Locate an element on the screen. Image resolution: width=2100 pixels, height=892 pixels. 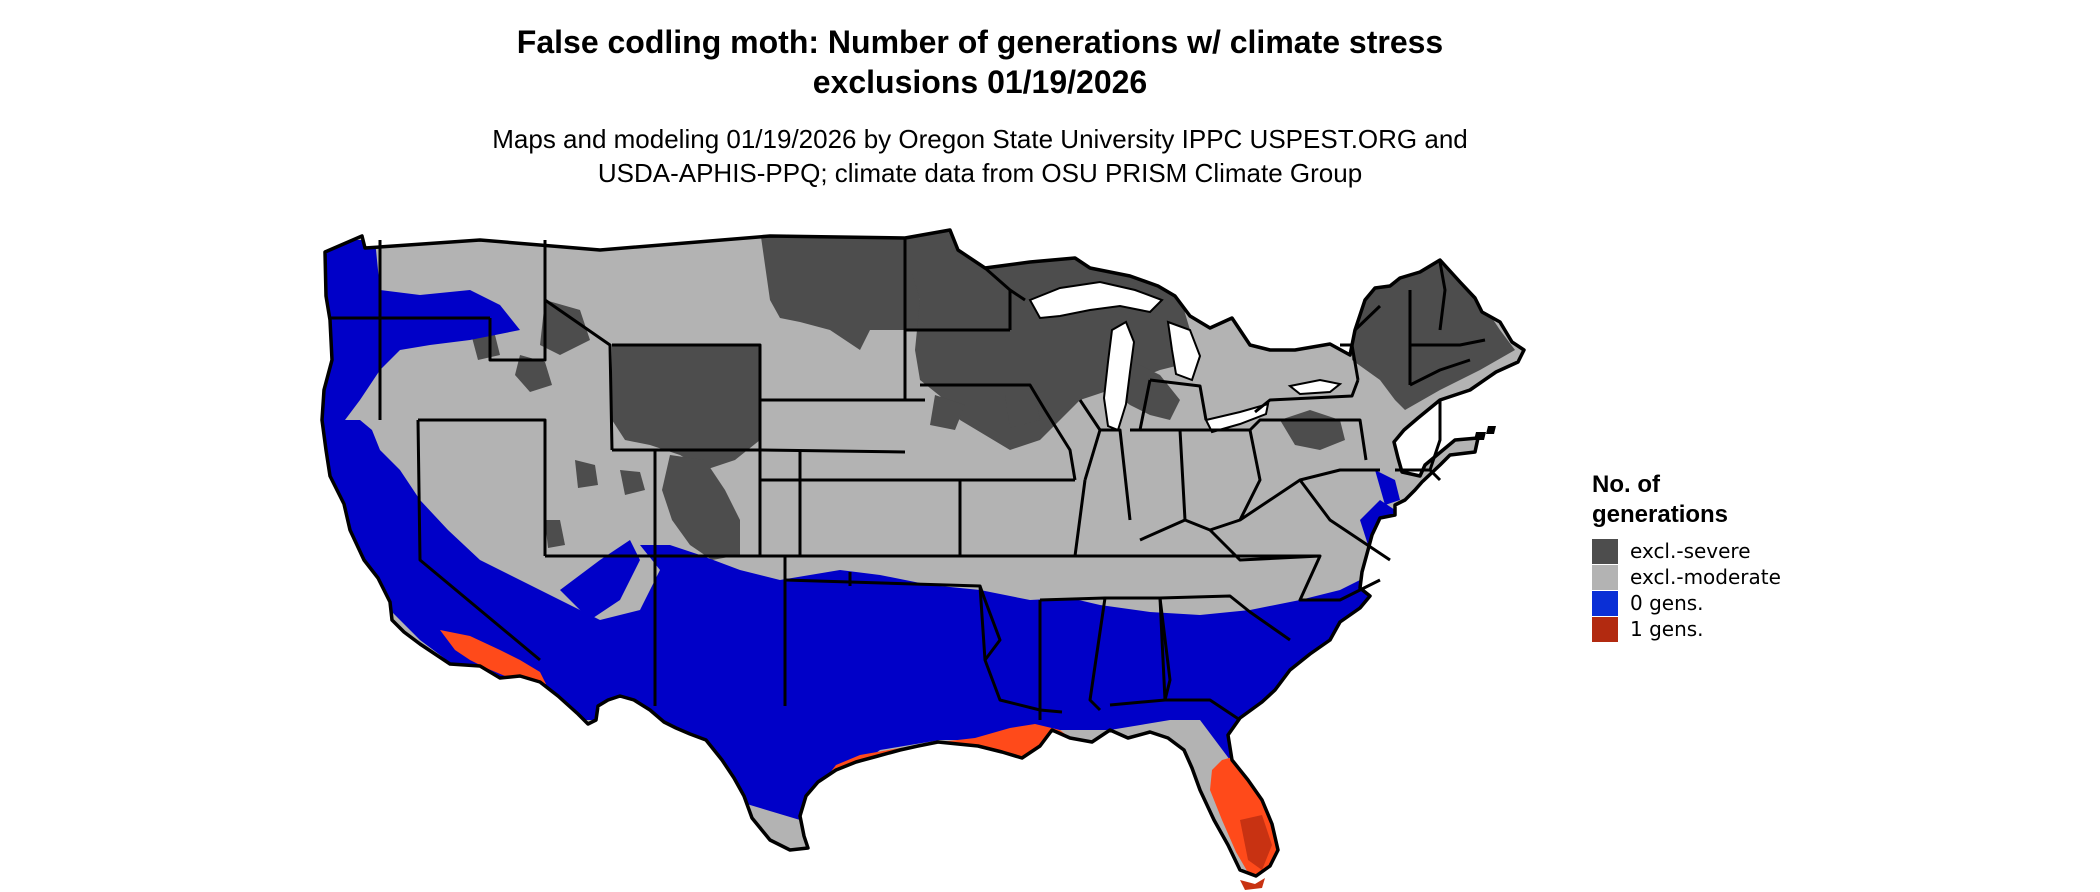
legend-title-line-2: generations is located at coordinates (1660, 514).